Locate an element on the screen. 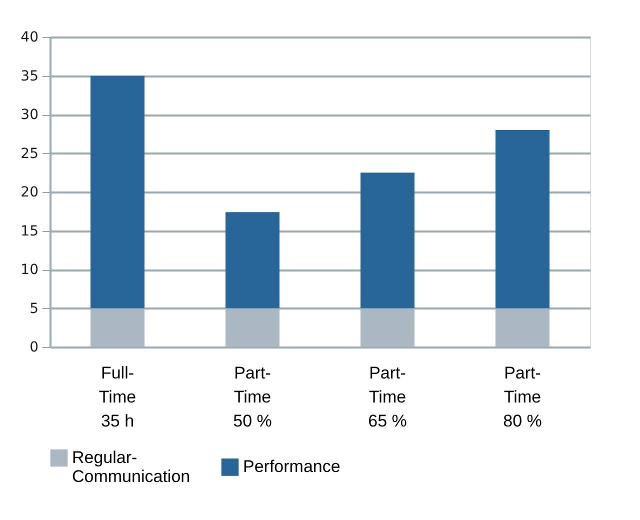 The image size is (640, 520). y-tick-label: 20 is located at coordinates (29, 192).